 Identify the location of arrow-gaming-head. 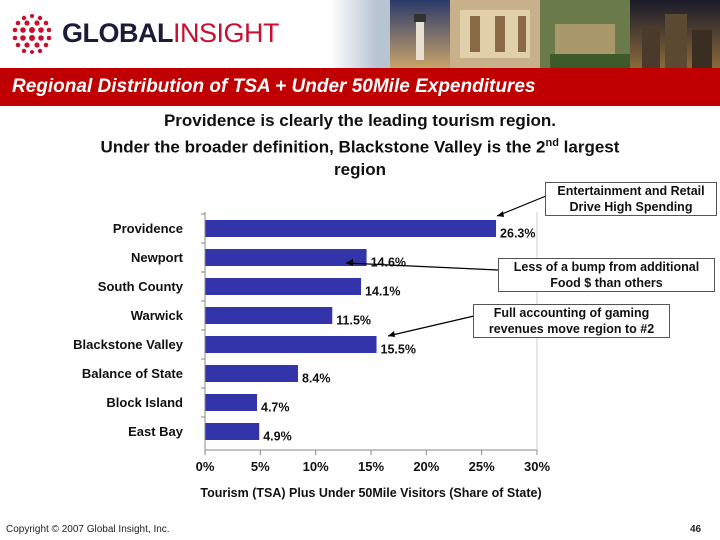
(391, 334).